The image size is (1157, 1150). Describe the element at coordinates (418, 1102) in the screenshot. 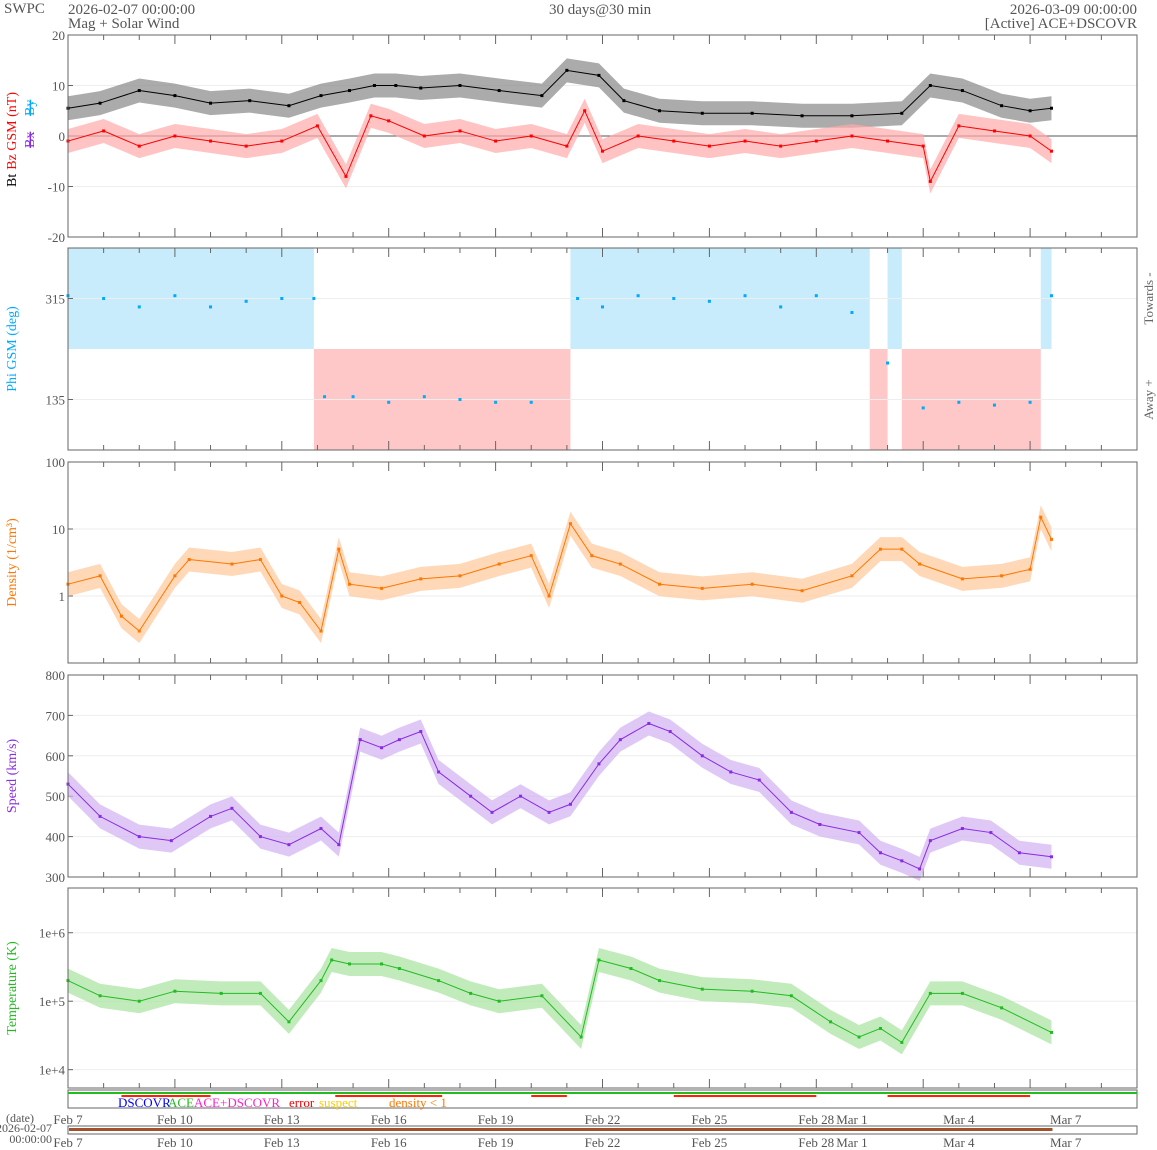

I see `status-legend-density-1: density < 1` at that location.